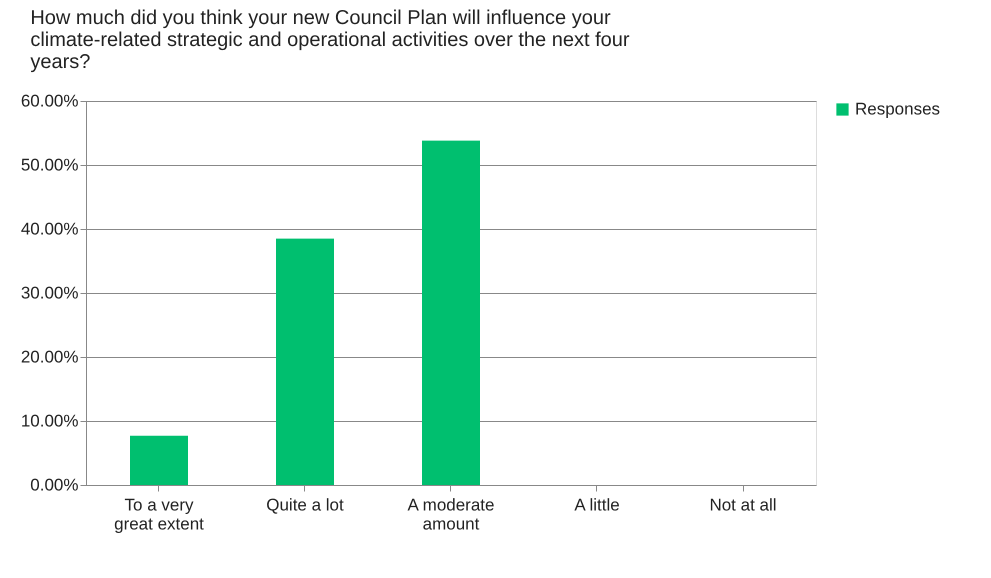 The height and width of the screenshot is (578, 991). What do you see at coordinates (305, 505) in the screenshot?
I see `x-tick-label: Quite a lot` at bounding box center [305, 505].